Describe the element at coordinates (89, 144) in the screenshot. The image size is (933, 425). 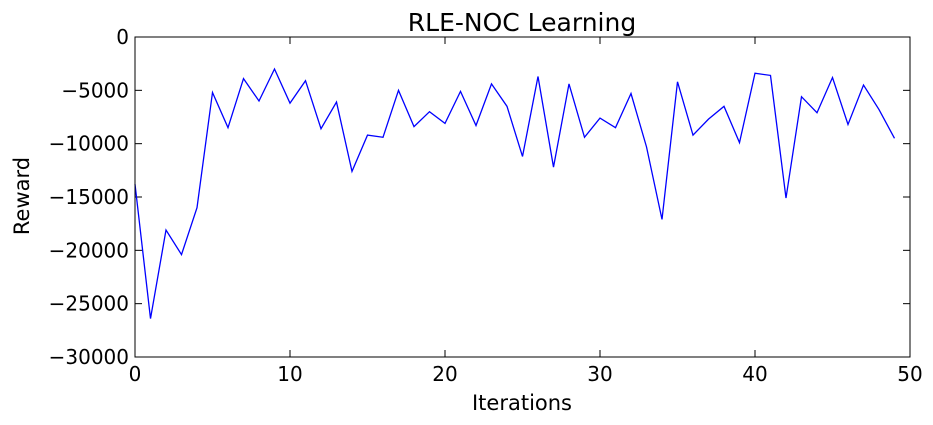
I see `y-tick-label: −10000` at that location.